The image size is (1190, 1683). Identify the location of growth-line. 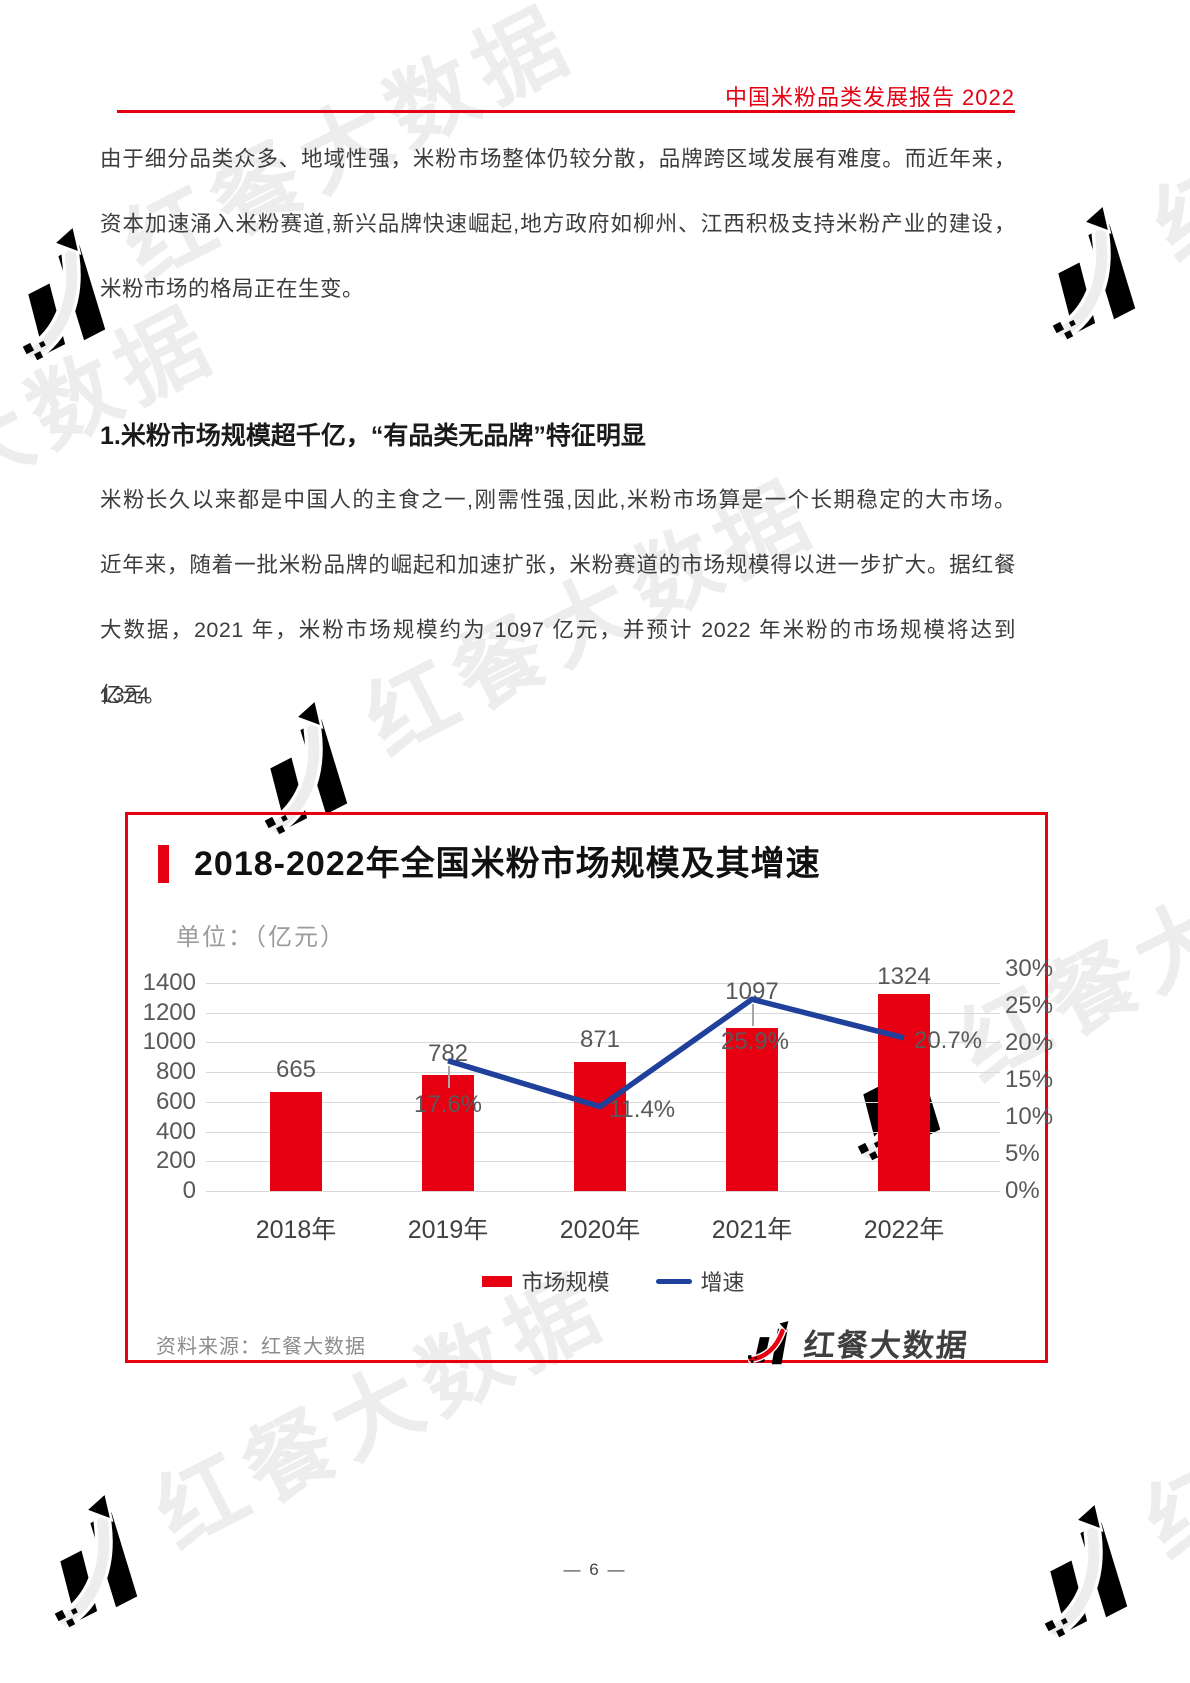
(676, 1053).